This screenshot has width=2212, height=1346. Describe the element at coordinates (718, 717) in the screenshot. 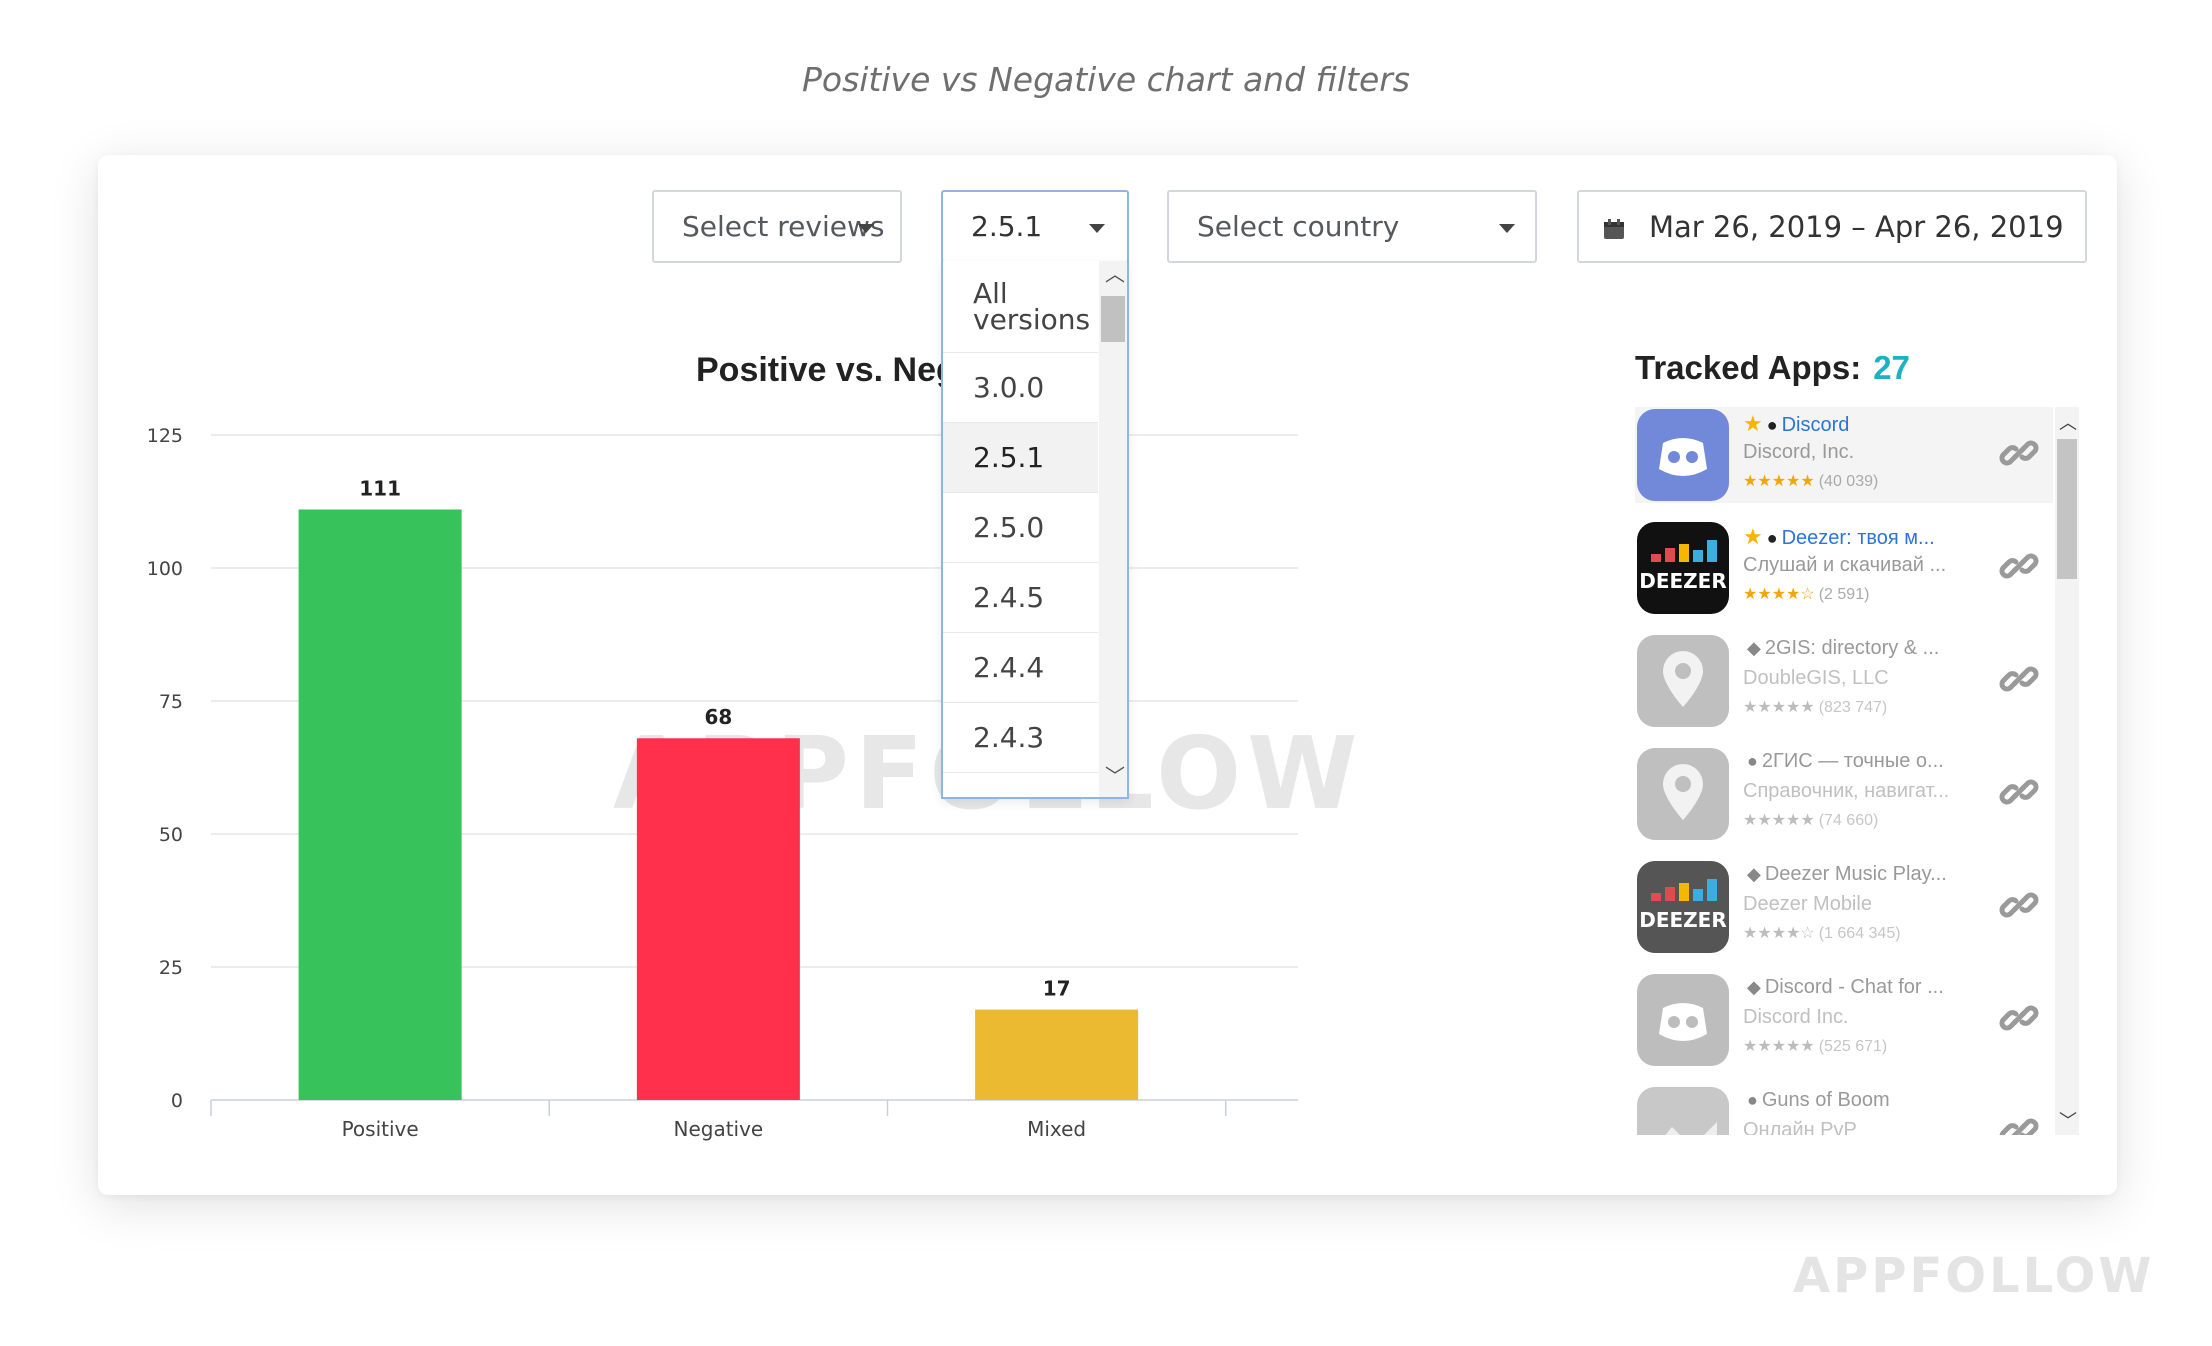

I see `data-label: 68` at that location.